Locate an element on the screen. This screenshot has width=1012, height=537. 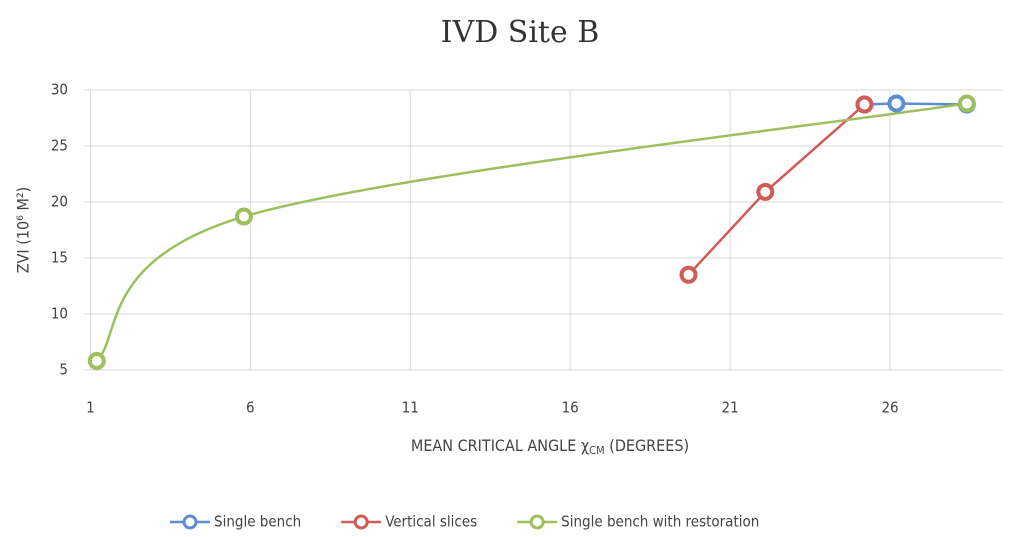
x-label-subscript: CM is located at coordinates (596, 450).